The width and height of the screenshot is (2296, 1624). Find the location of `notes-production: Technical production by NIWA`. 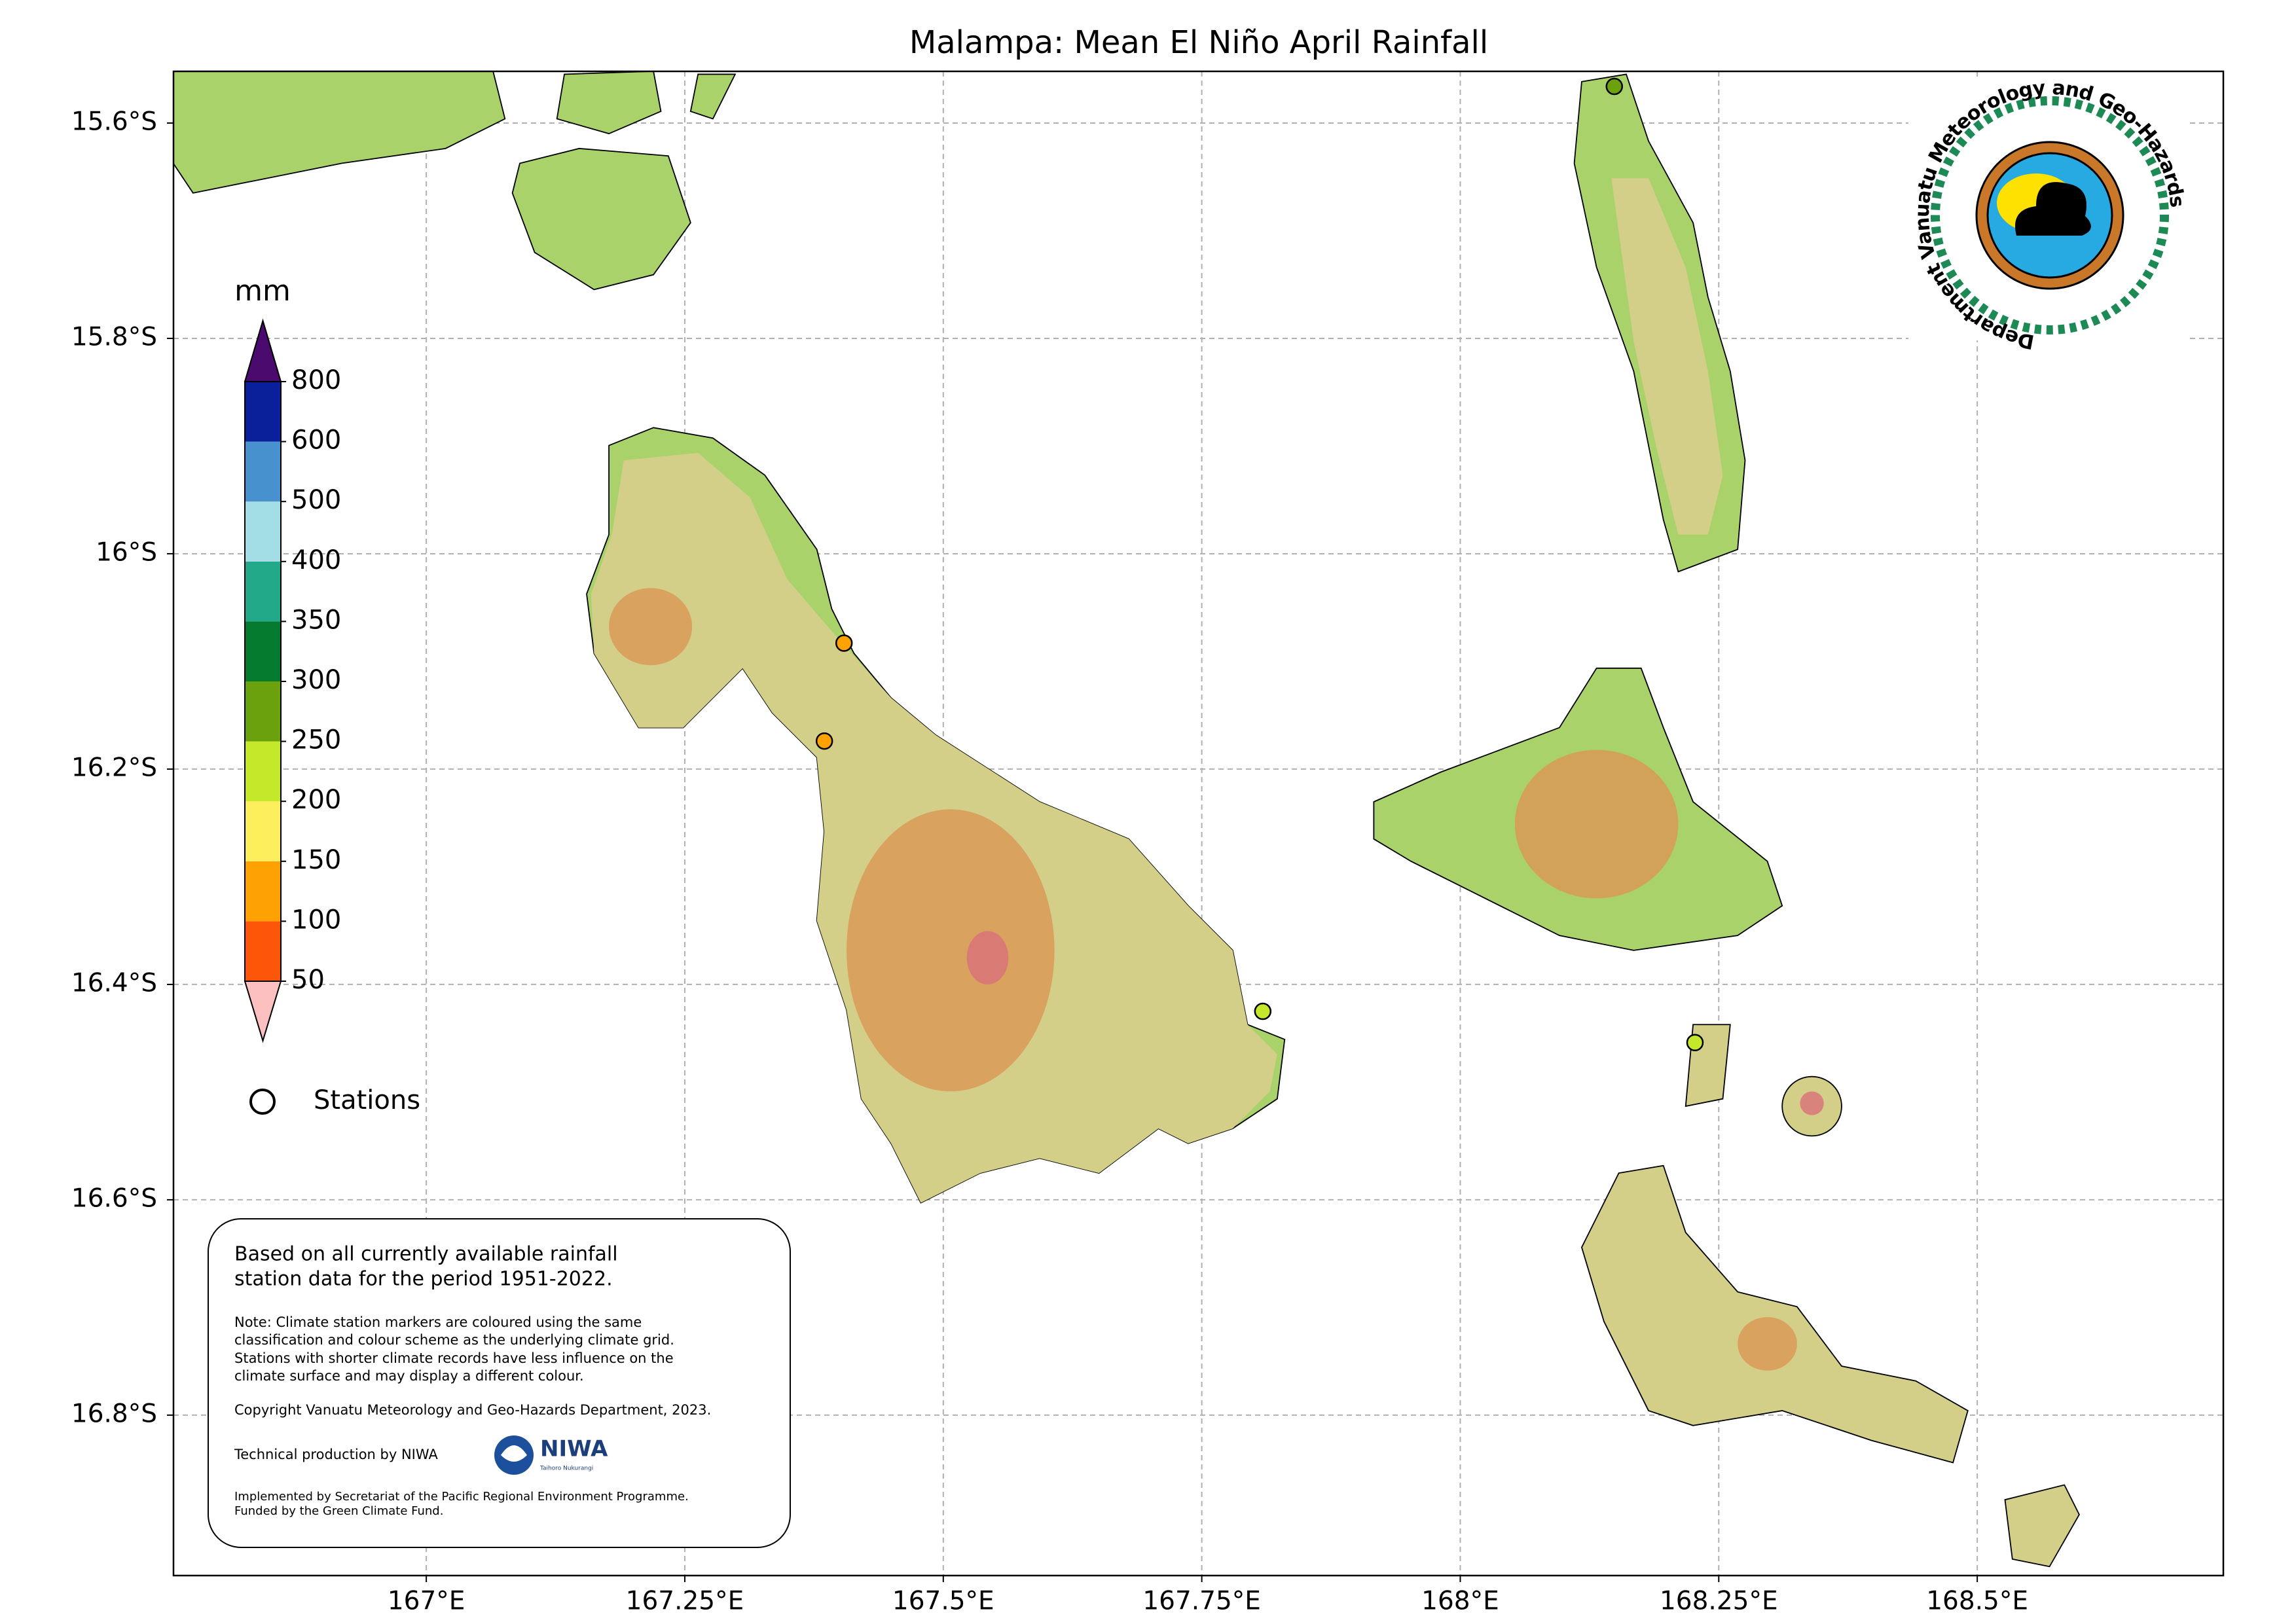

notes-production: Technical production by NIWA is located at coordinates (336, 1454).